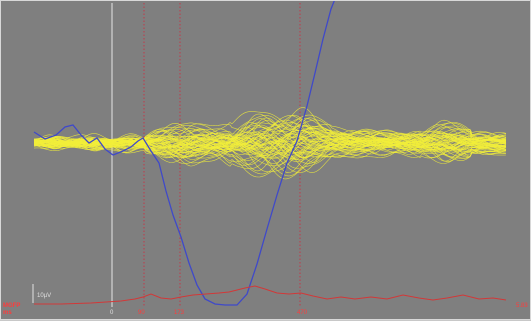 Image resolution: width=531 pixels, height=321 pixels. What do you see at coordinates (179, 313) in the screenshot?
I see `tick-label-173: 173` at bounding box center [179, 313].